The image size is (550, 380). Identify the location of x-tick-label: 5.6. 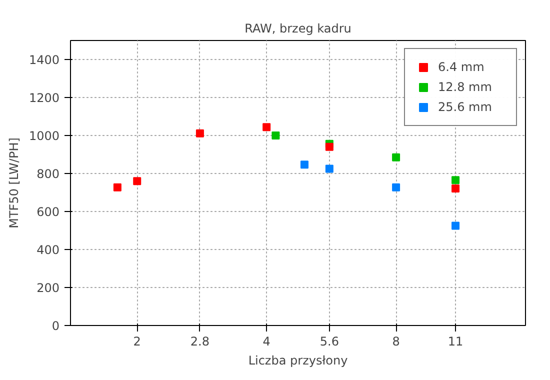
(329, 341).